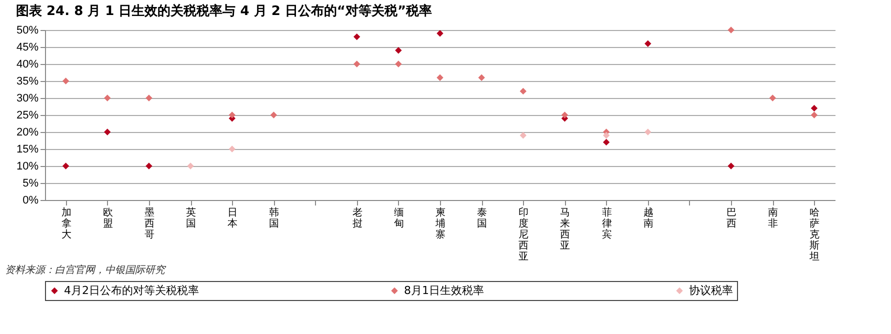  I want to click on y-tick-label: 15%, so click(27, 150).